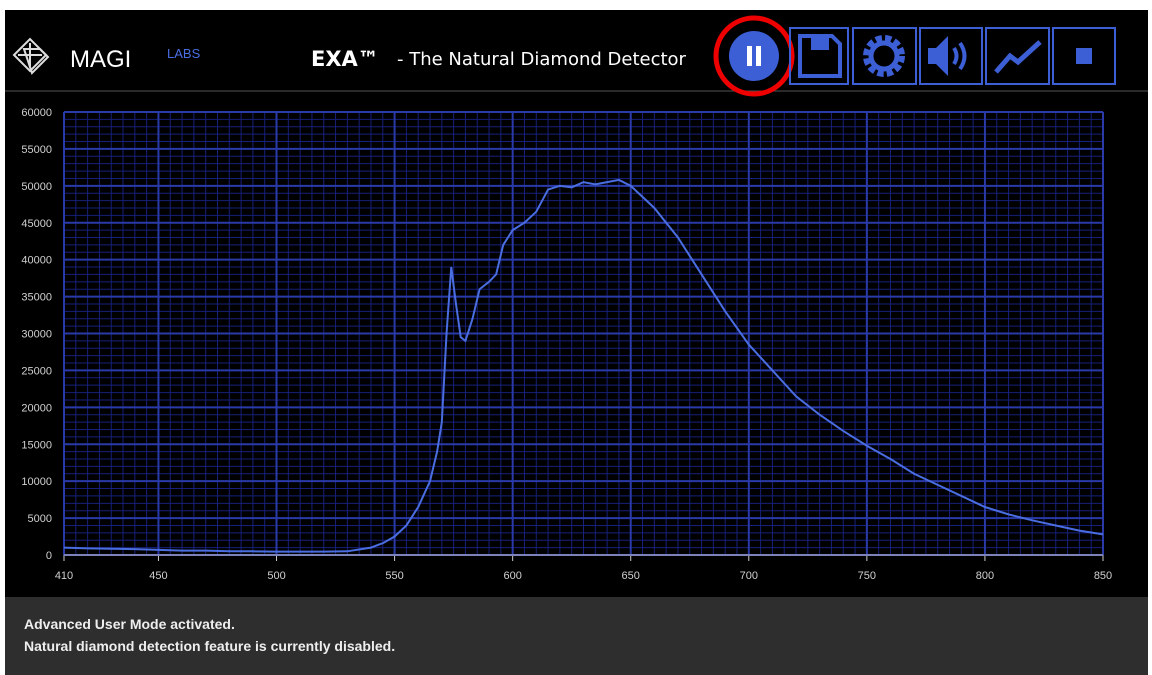 The height and width of the screenshot is (675, 1152). Describe the element at coordinates (512, 576) in the screenshot. I see `x-tick-label: 600` at that location.